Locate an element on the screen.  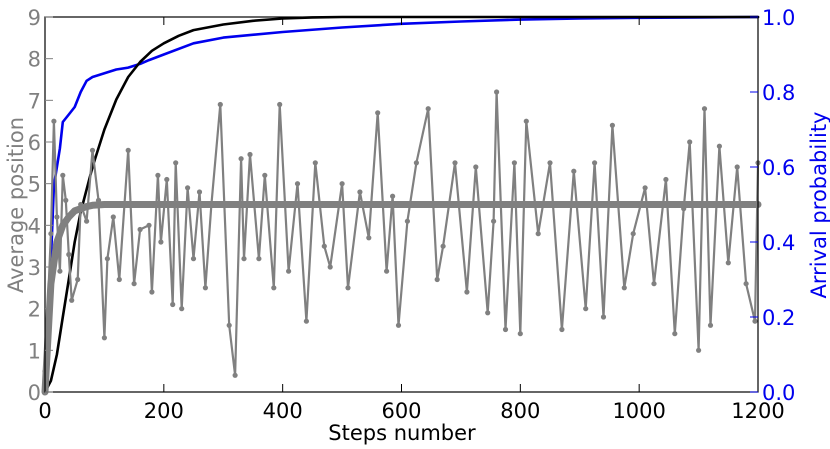
right-y-tick-label: 0.2 is located at coordinates (778, 318).